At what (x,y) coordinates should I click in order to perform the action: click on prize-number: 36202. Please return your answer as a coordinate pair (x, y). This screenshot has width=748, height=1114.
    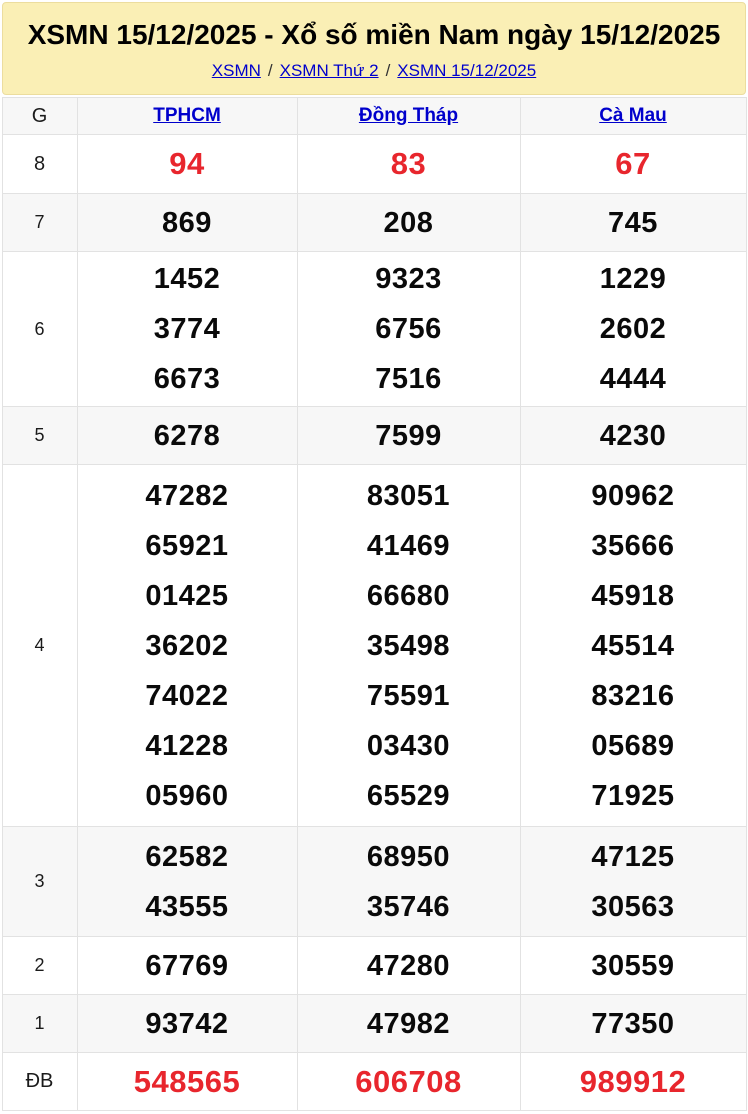
    Looking at the image, I should click on (187, 645).